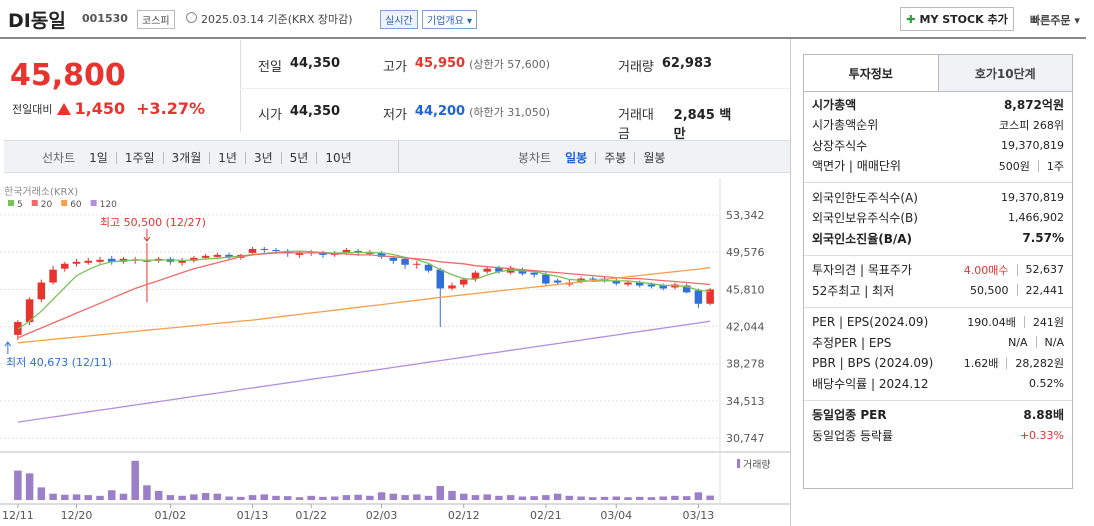  What do you see at coordinates (938, 238) in the screenshot?
I see `side-row: 외국인소진율(B/A) 7.57%` at bounding box center [938, 238].